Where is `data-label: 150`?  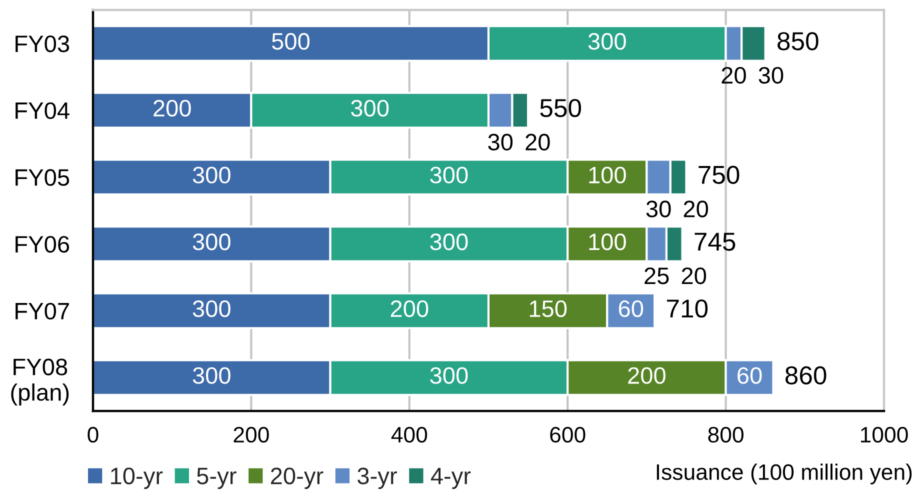
data-label: 150 is located at coordinates (548, 309).